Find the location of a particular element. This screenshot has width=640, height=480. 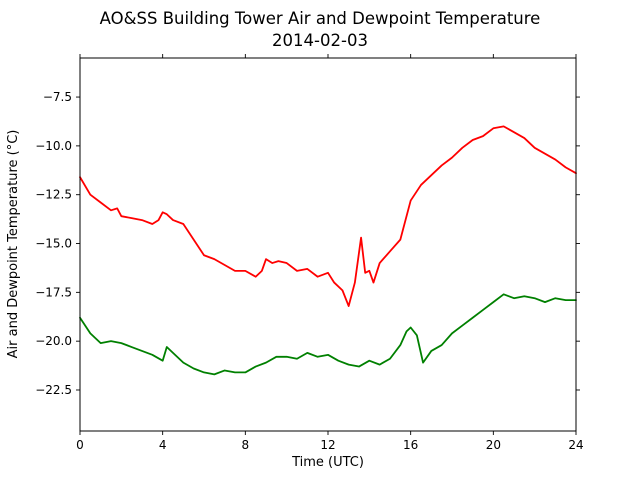

x-tick-label: 16 is located at coordinates (410, 445).